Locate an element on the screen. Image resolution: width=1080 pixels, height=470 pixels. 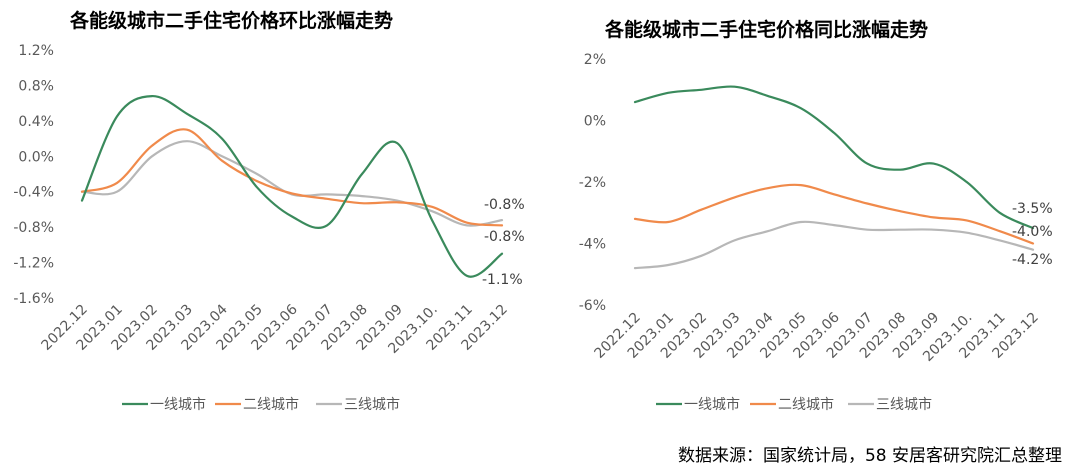
series-line-3-right is located at coordinates (834, 245).